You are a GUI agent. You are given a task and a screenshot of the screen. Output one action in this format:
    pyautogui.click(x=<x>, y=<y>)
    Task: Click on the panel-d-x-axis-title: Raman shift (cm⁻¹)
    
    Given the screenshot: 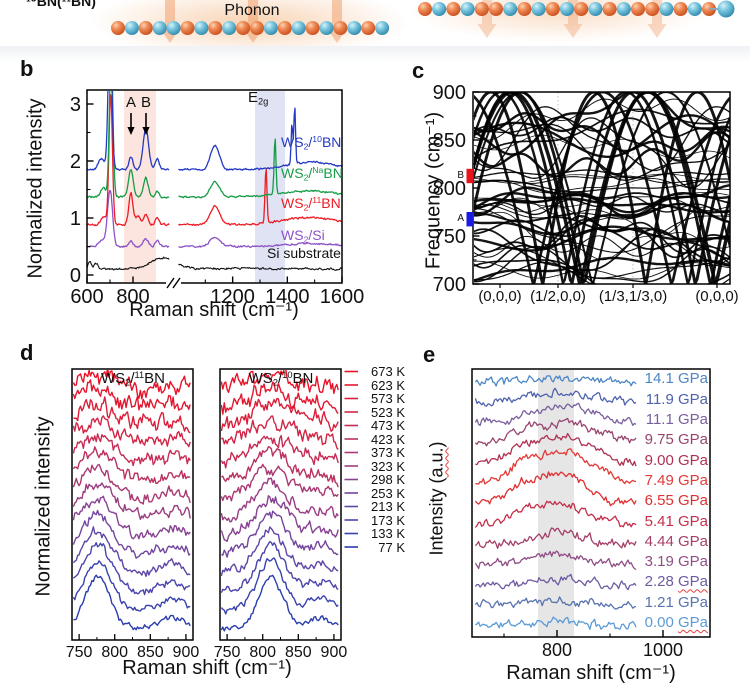 What is the action you would take?
    pyautogui.click(x=207, y=668)
    